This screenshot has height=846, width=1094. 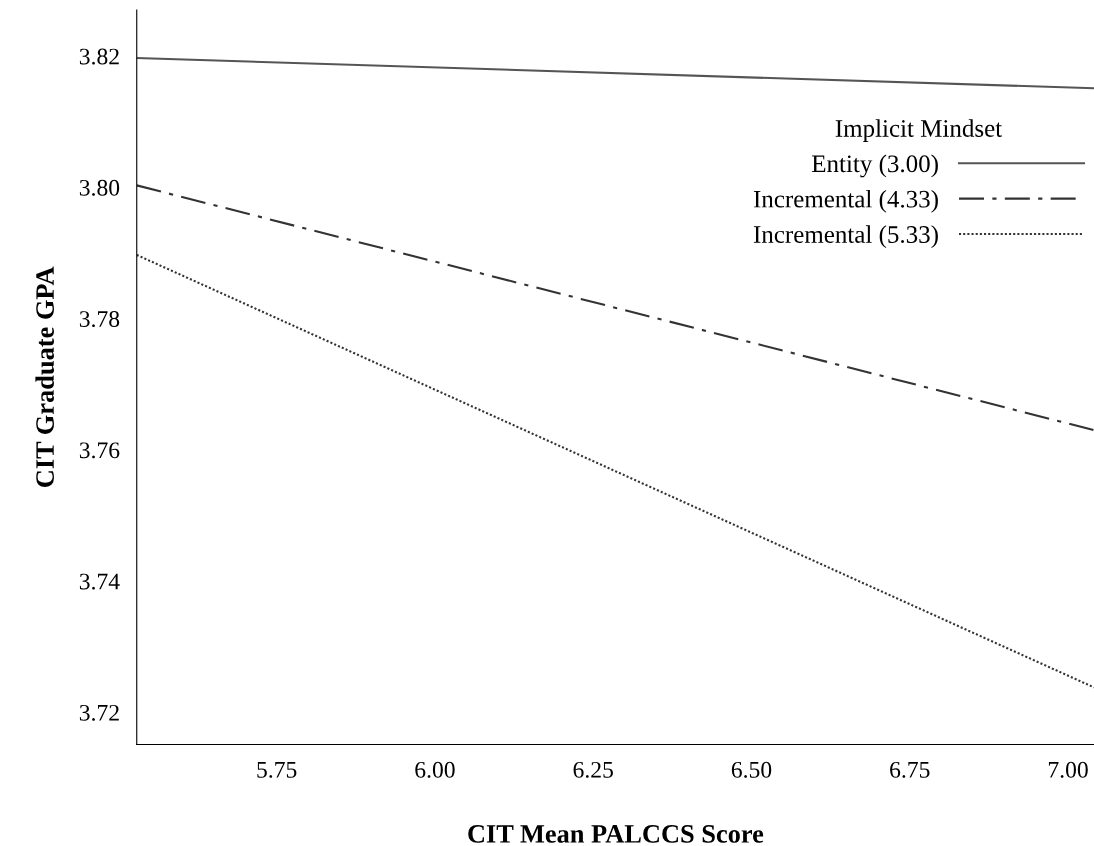 What do you see at coordinates (99, 319) in the screenshot?
I see `y-tick-label: 3.78` at bounding box center [99, 319].